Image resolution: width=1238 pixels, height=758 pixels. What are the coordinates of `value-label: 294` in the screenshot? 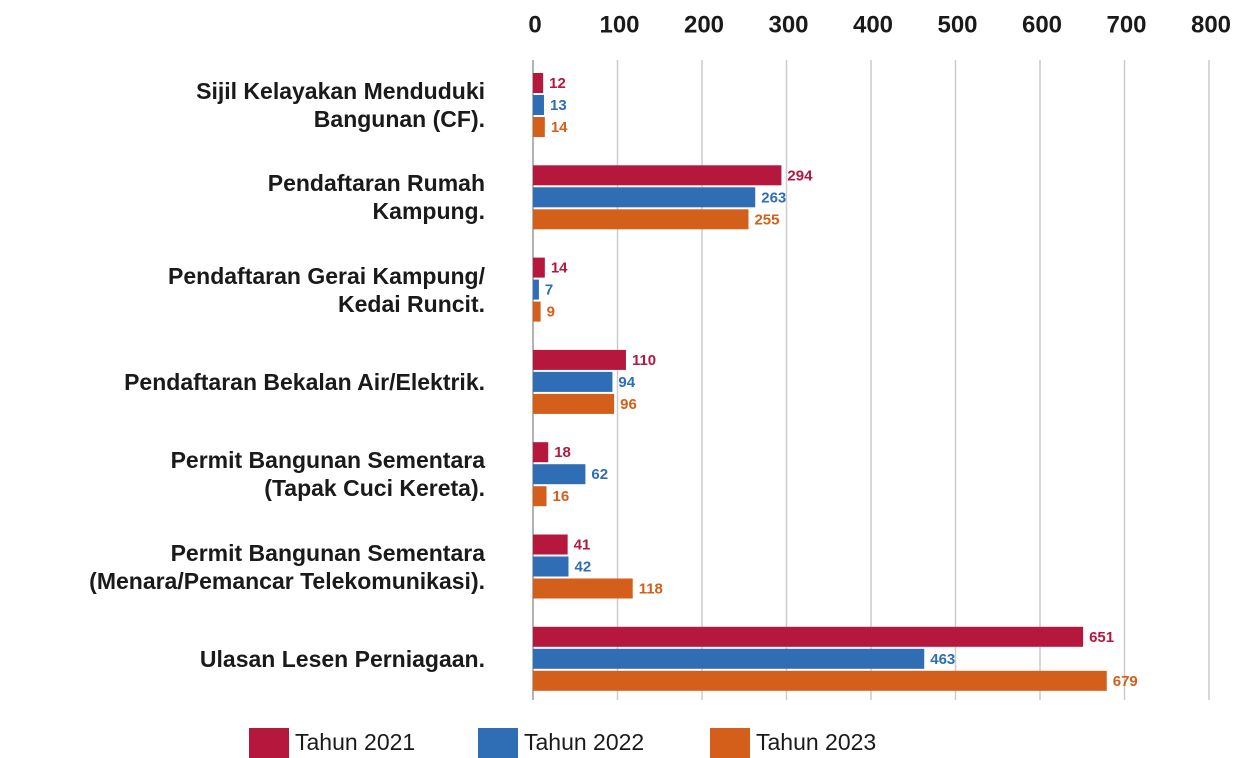 It's located at (800, 175).